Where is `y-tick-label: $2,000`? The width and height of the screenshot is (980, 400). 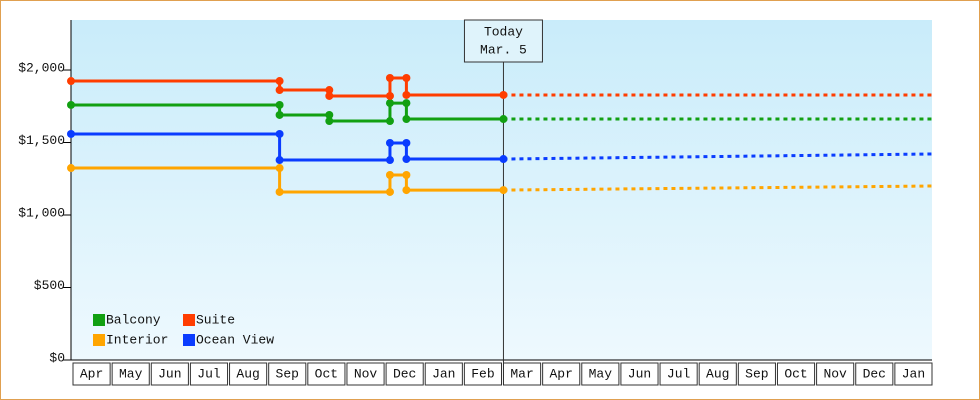
y-tick-label: $2,000 is located at coordinates (41, 67).